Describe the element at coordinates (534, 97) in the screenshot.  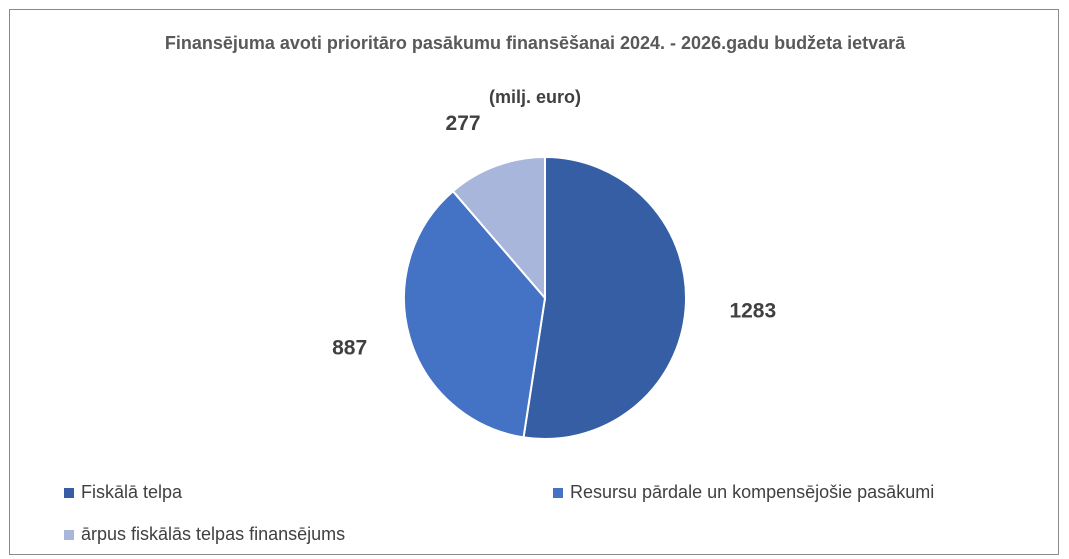
I see `chart-subtitle: (milj. euro)` at that location.